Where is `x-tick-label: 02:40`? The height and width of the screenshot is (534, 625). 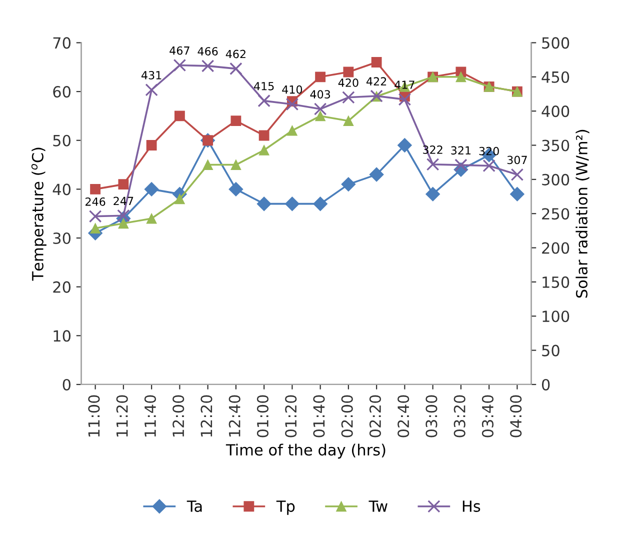
x-tick-label: 02:40 is located at coordinates (404, 416).